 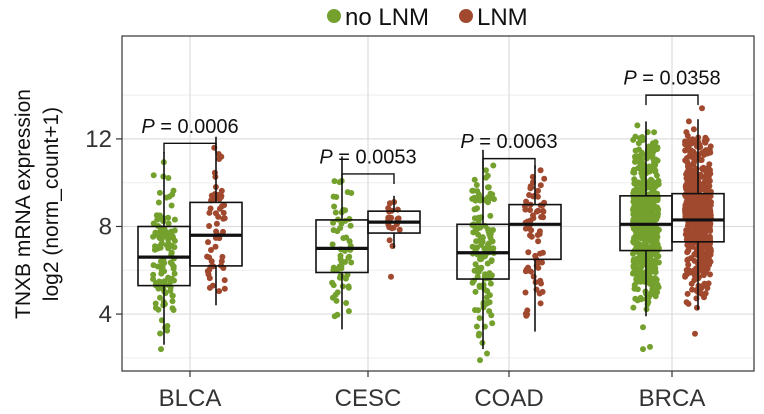 I want to click on legend-item-no-lnm: no LNM, so click(x=378, y=17).